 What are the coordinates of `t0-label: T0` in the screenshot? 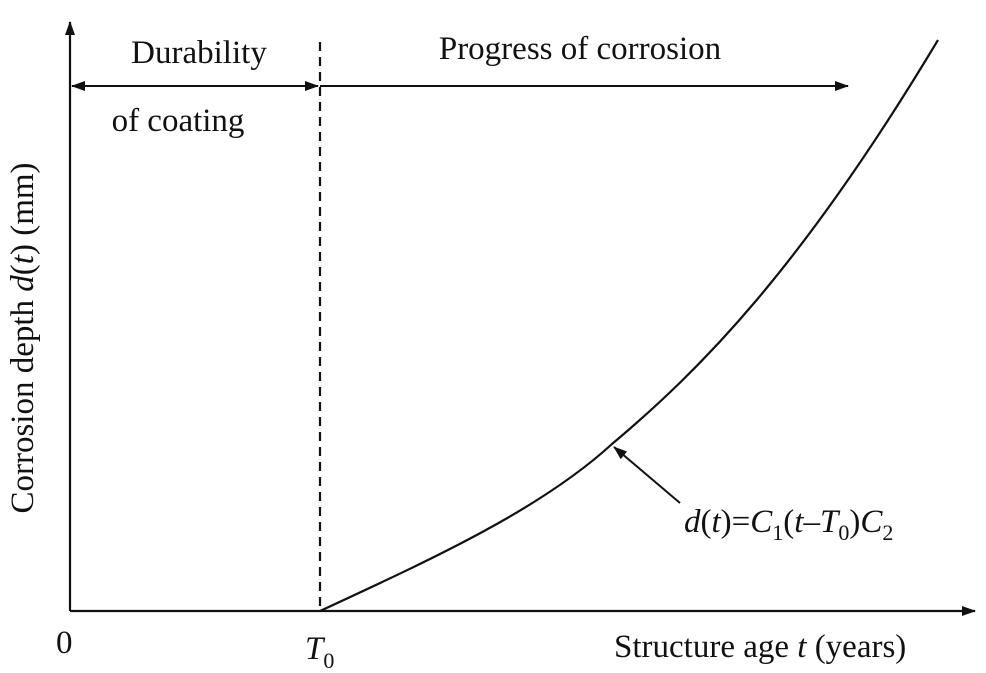 It's located at (319, 652).